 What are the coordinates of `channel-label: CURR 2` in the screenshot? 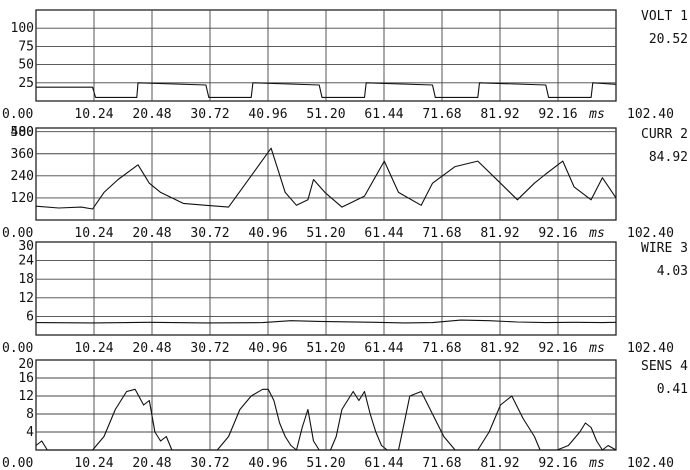 It's located at (664, 134).